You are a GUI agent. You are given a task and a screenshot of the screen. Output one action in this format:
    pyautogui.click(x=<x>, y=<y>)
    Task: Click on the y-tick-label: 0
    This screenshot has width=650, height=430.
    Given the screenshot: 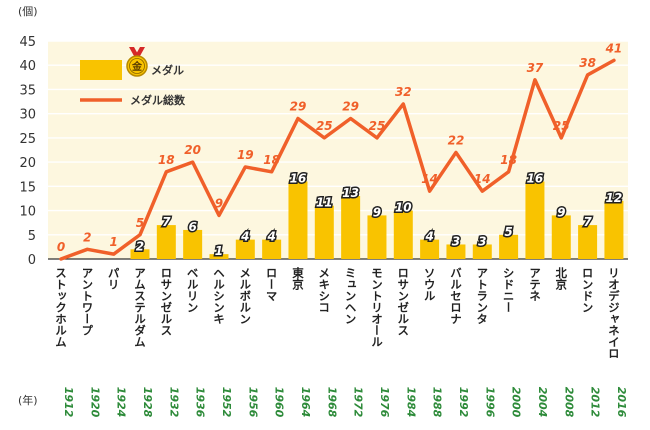 What is the action you would take?
    pyautogui.click(x=32, y=260)
    